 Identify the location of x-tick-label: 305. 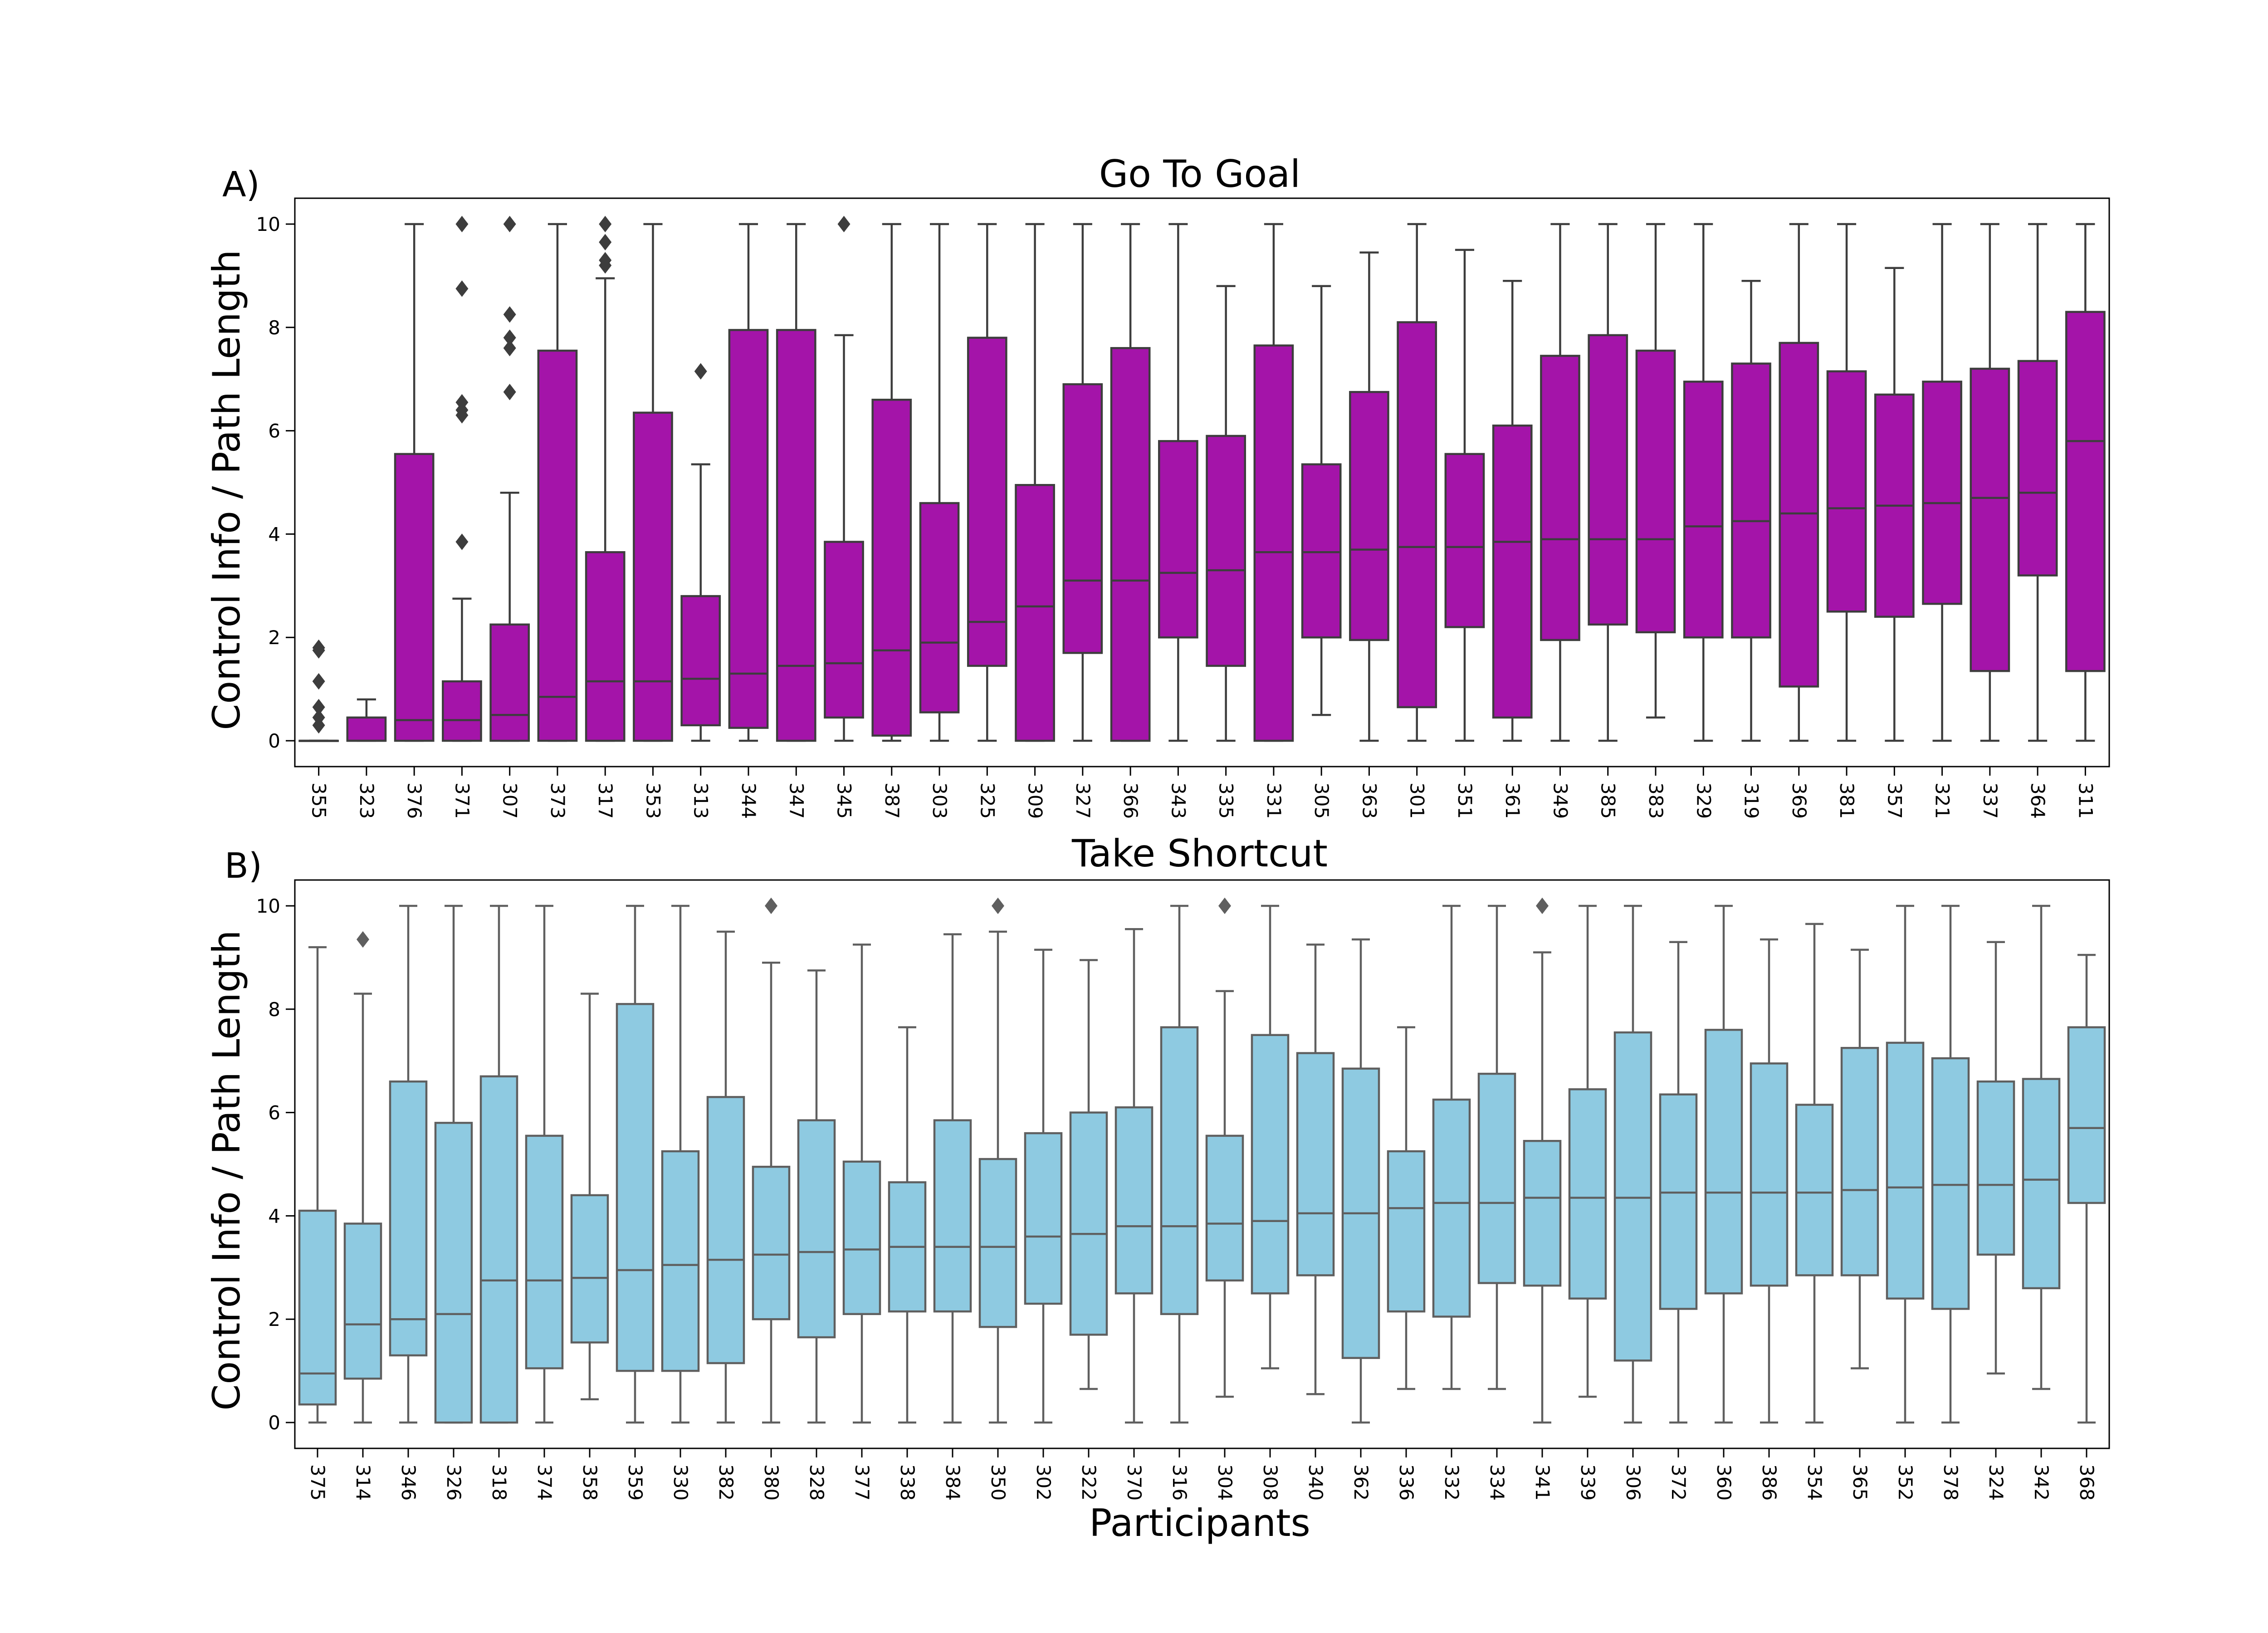
(1321, 800).